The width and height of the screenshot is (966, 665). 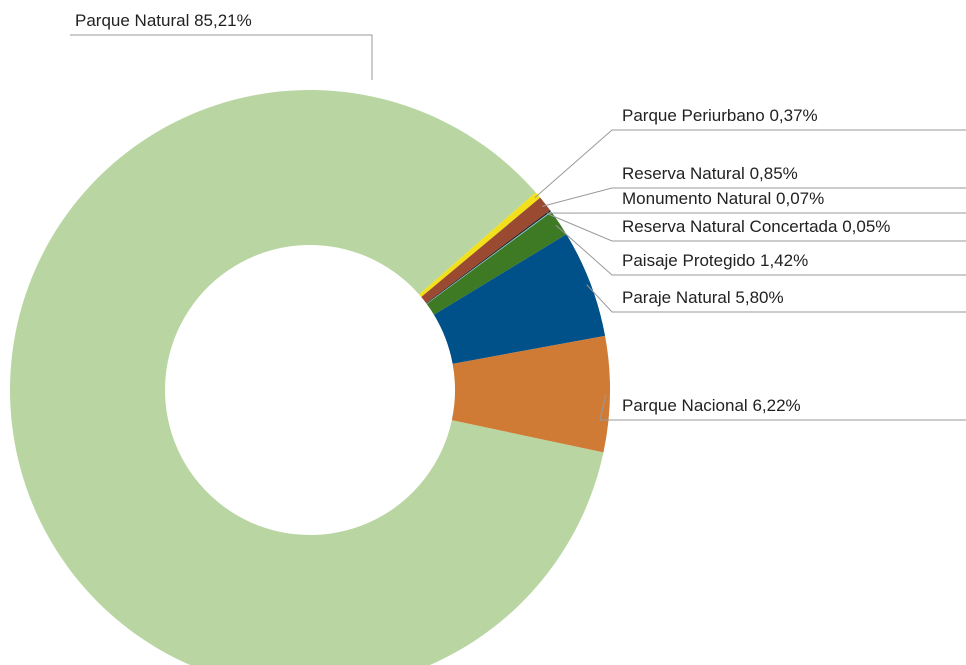 I want to click on slice-value: 1,42%, so click(x=784, y=260).